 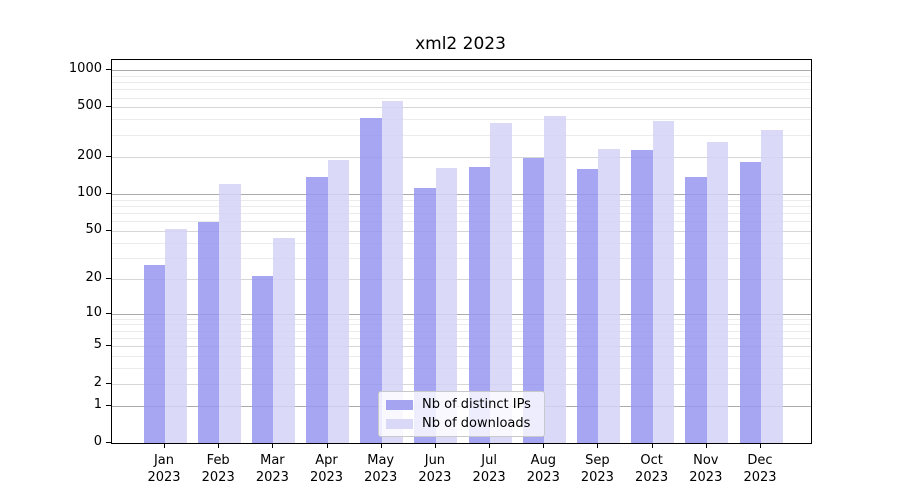 I want to click on x-tick-label-mar: Mar 2023, so click(x=272, y=469).